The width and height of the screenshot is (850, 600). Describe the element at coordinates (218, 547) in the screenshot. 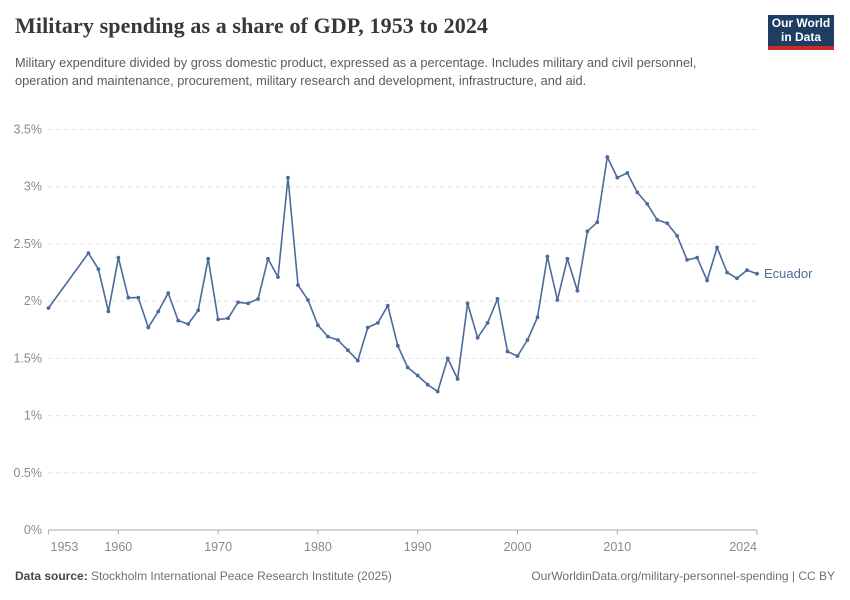

I see `x-tick-label: 1970` at that location.